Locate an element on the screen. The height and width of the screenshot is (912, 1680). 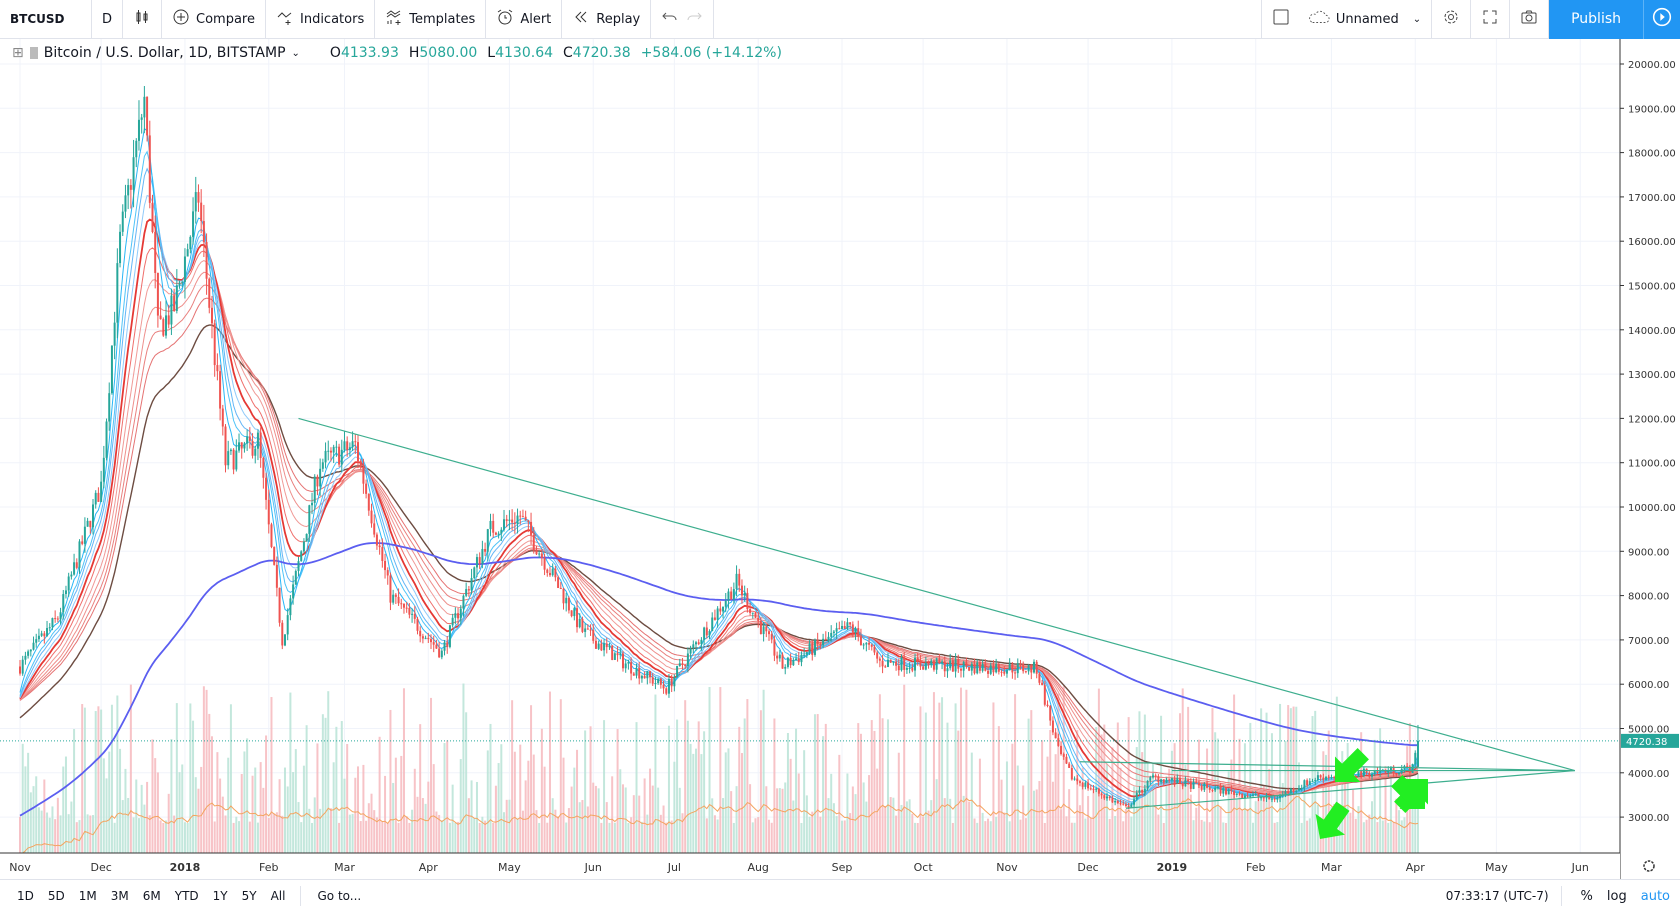
interval-button: D is located at coordinates (108, 19).